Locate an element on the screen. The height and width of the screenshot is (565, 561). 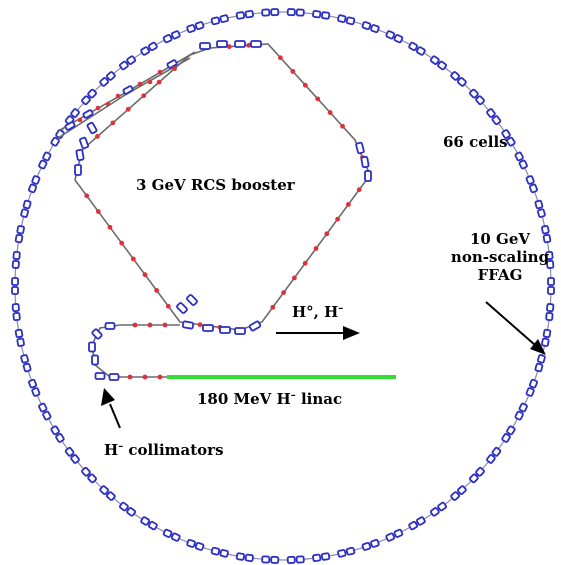
injection-beam-pipe is located at coordinates (135, 351).